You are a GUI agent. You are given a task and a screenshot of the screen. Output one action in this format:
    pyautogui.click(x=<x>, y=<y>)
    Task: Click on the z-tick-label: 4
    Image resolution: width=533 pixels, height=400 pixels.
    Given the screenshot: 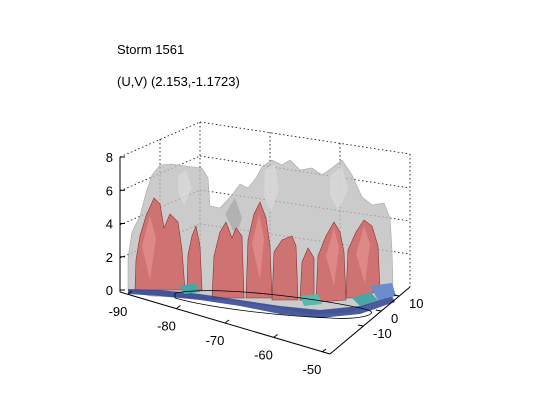 What is the action you would take?
    pyautogui.click(x=109, y=224)
    